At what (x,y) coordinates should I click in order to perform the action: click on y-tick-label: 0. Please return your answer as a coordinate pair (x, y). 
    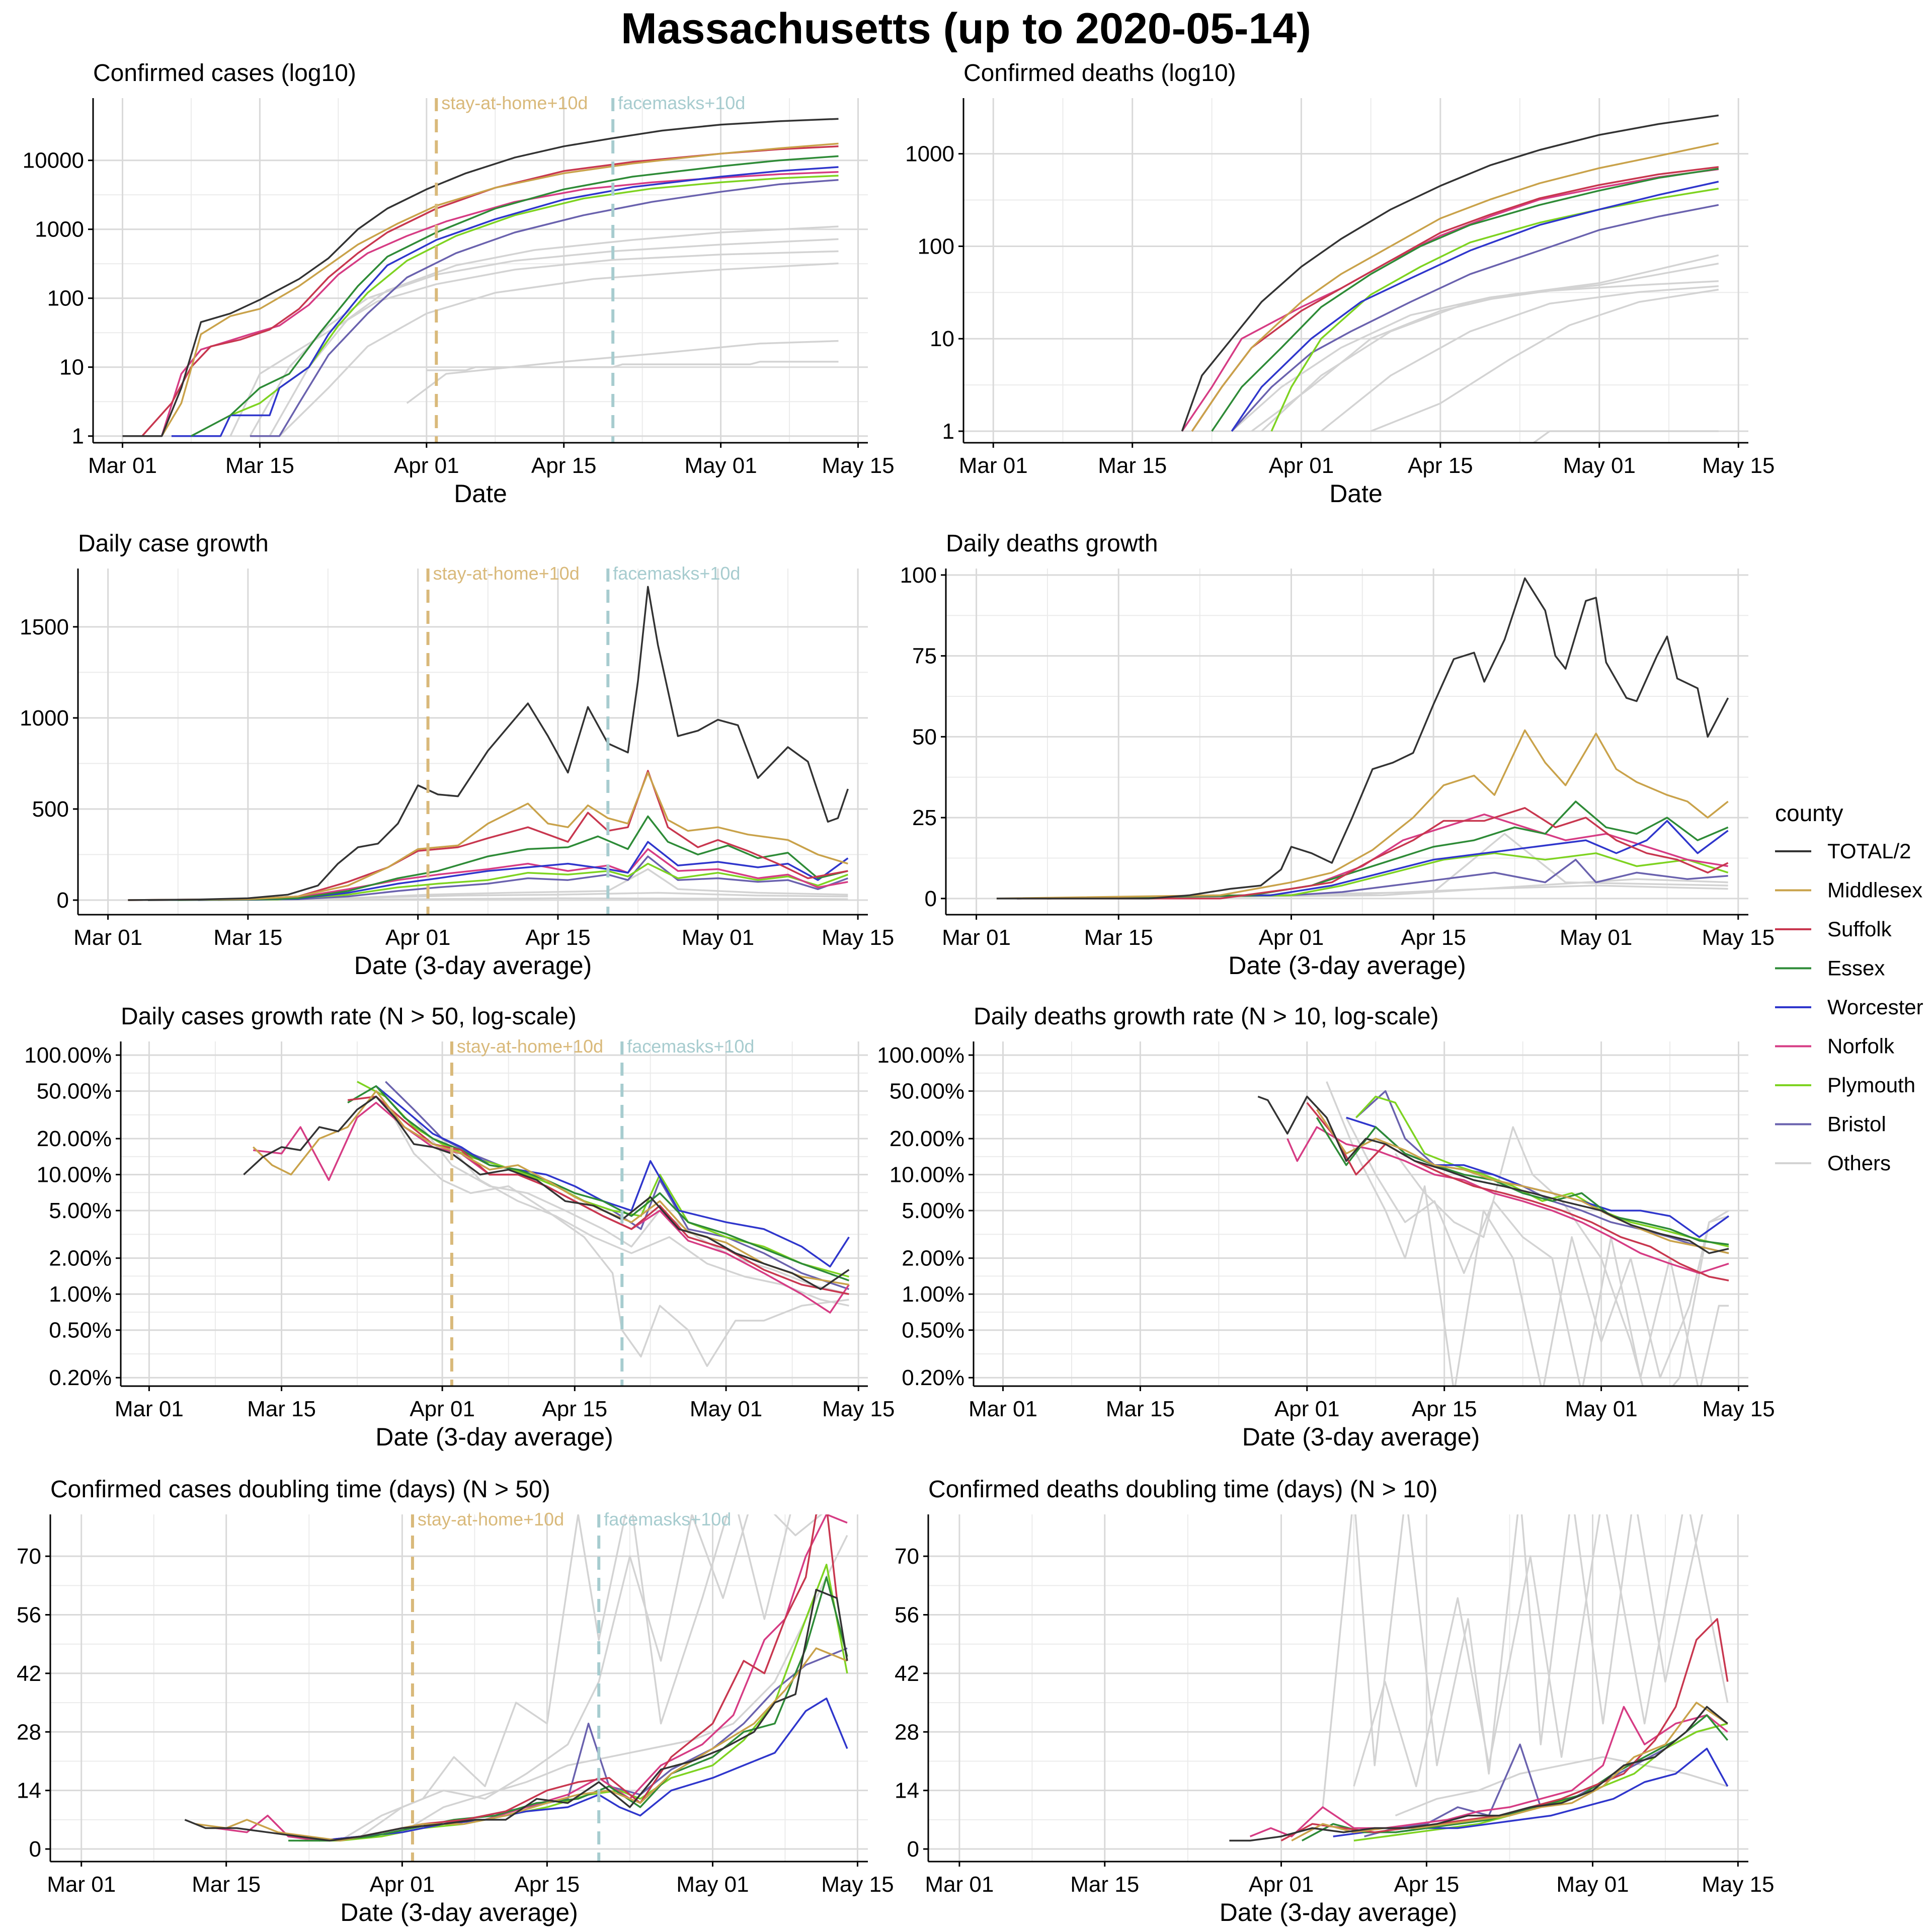
    Looking at the image, I should click on (913, 1849).